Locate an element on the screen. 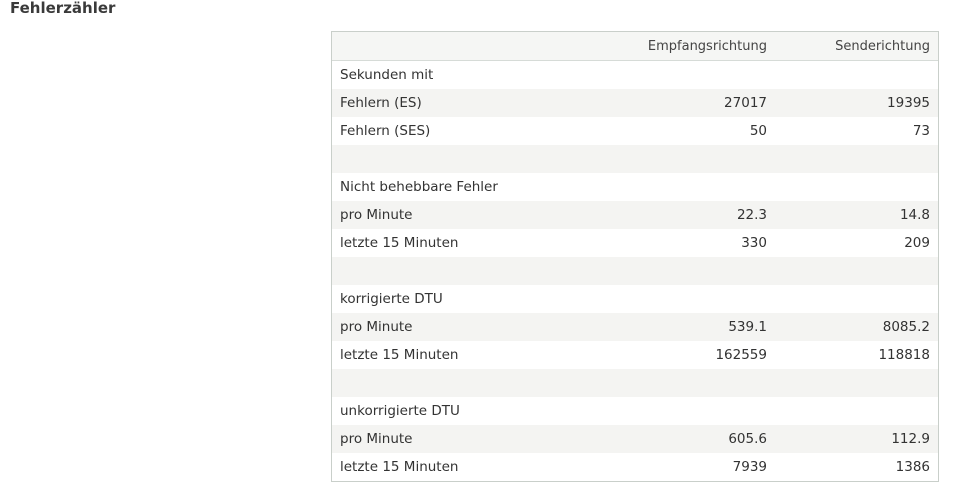 This screenshot has width=972, height=497. row-label: Nicht behebbare Fehler is located at coordinates (419, 187).